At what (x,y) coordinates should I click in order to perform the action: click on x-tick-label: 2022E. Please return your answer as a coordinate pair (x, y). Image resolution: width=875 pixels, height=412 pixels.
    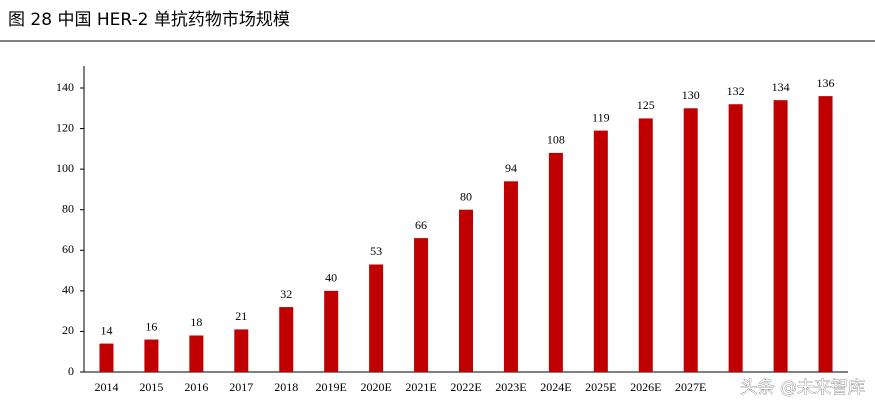
    Looking at the image, I should click on (465, 387).